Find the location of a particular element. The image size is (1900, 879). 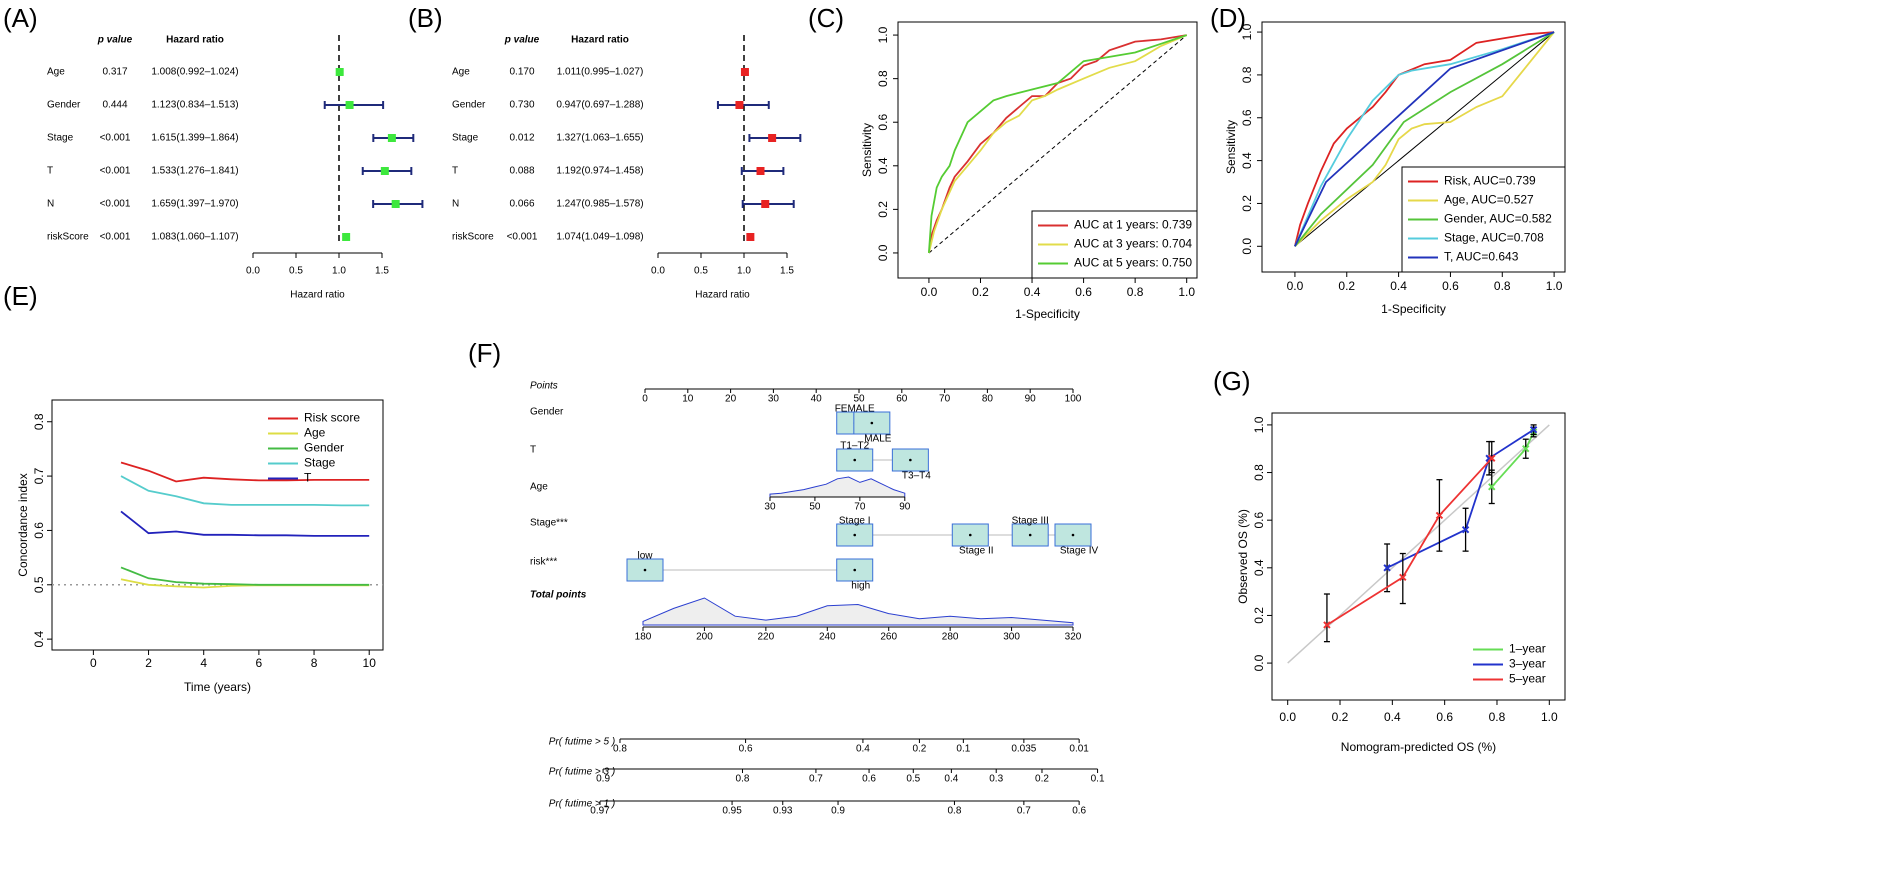

legend-label: Risk, AUC=0.739 is located at coordinates (1490, 181).